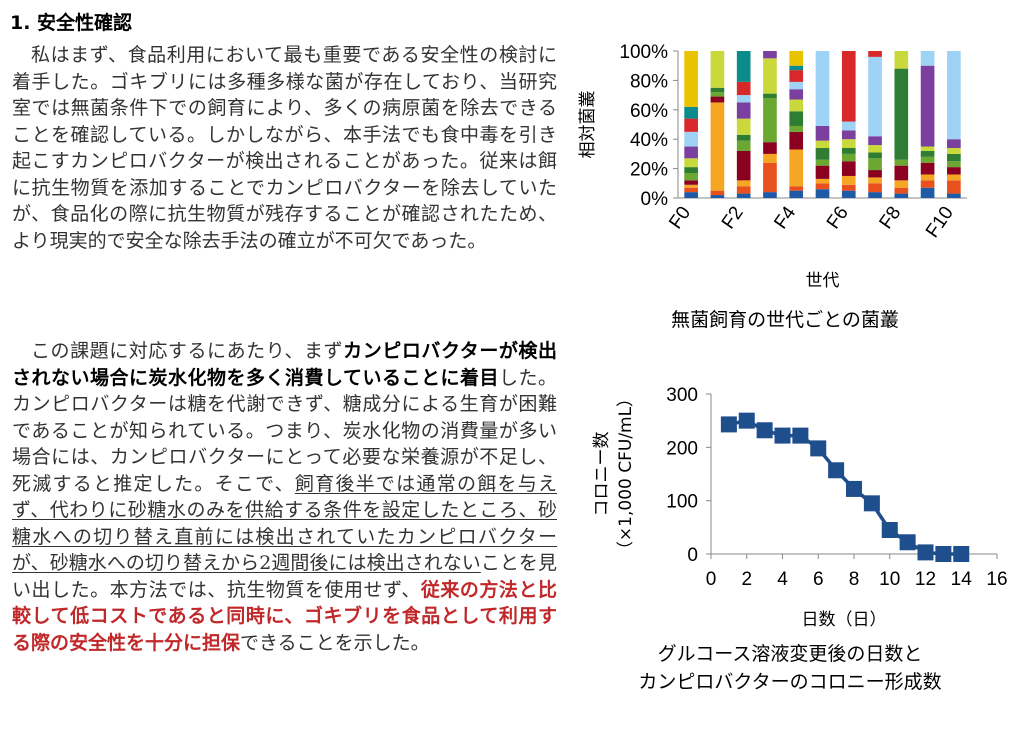 The width and height of the screenshot is (1024, 730). I want to click on para2-text-1: この課題に対応するにあたり、まず, so click(187, 351).